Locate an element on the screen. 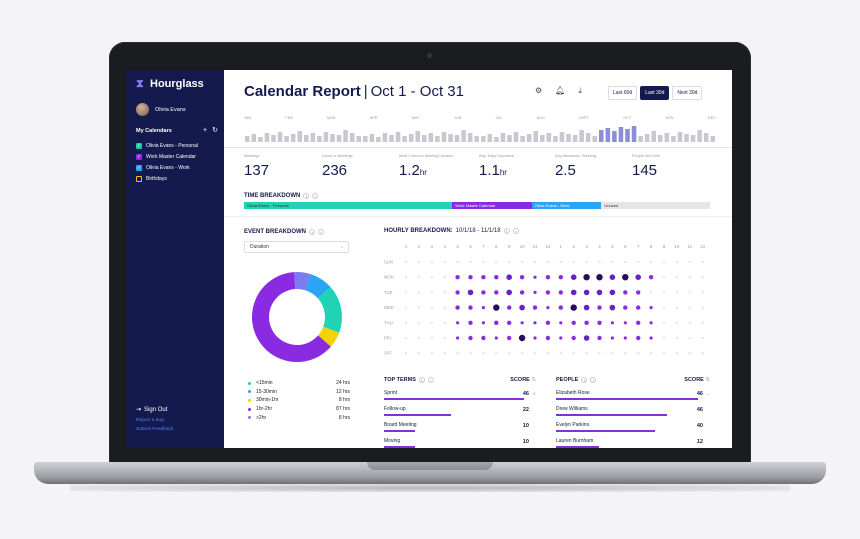 The image size is (860, 539). range-button: Last 60d is located at coordinates (623, 93).